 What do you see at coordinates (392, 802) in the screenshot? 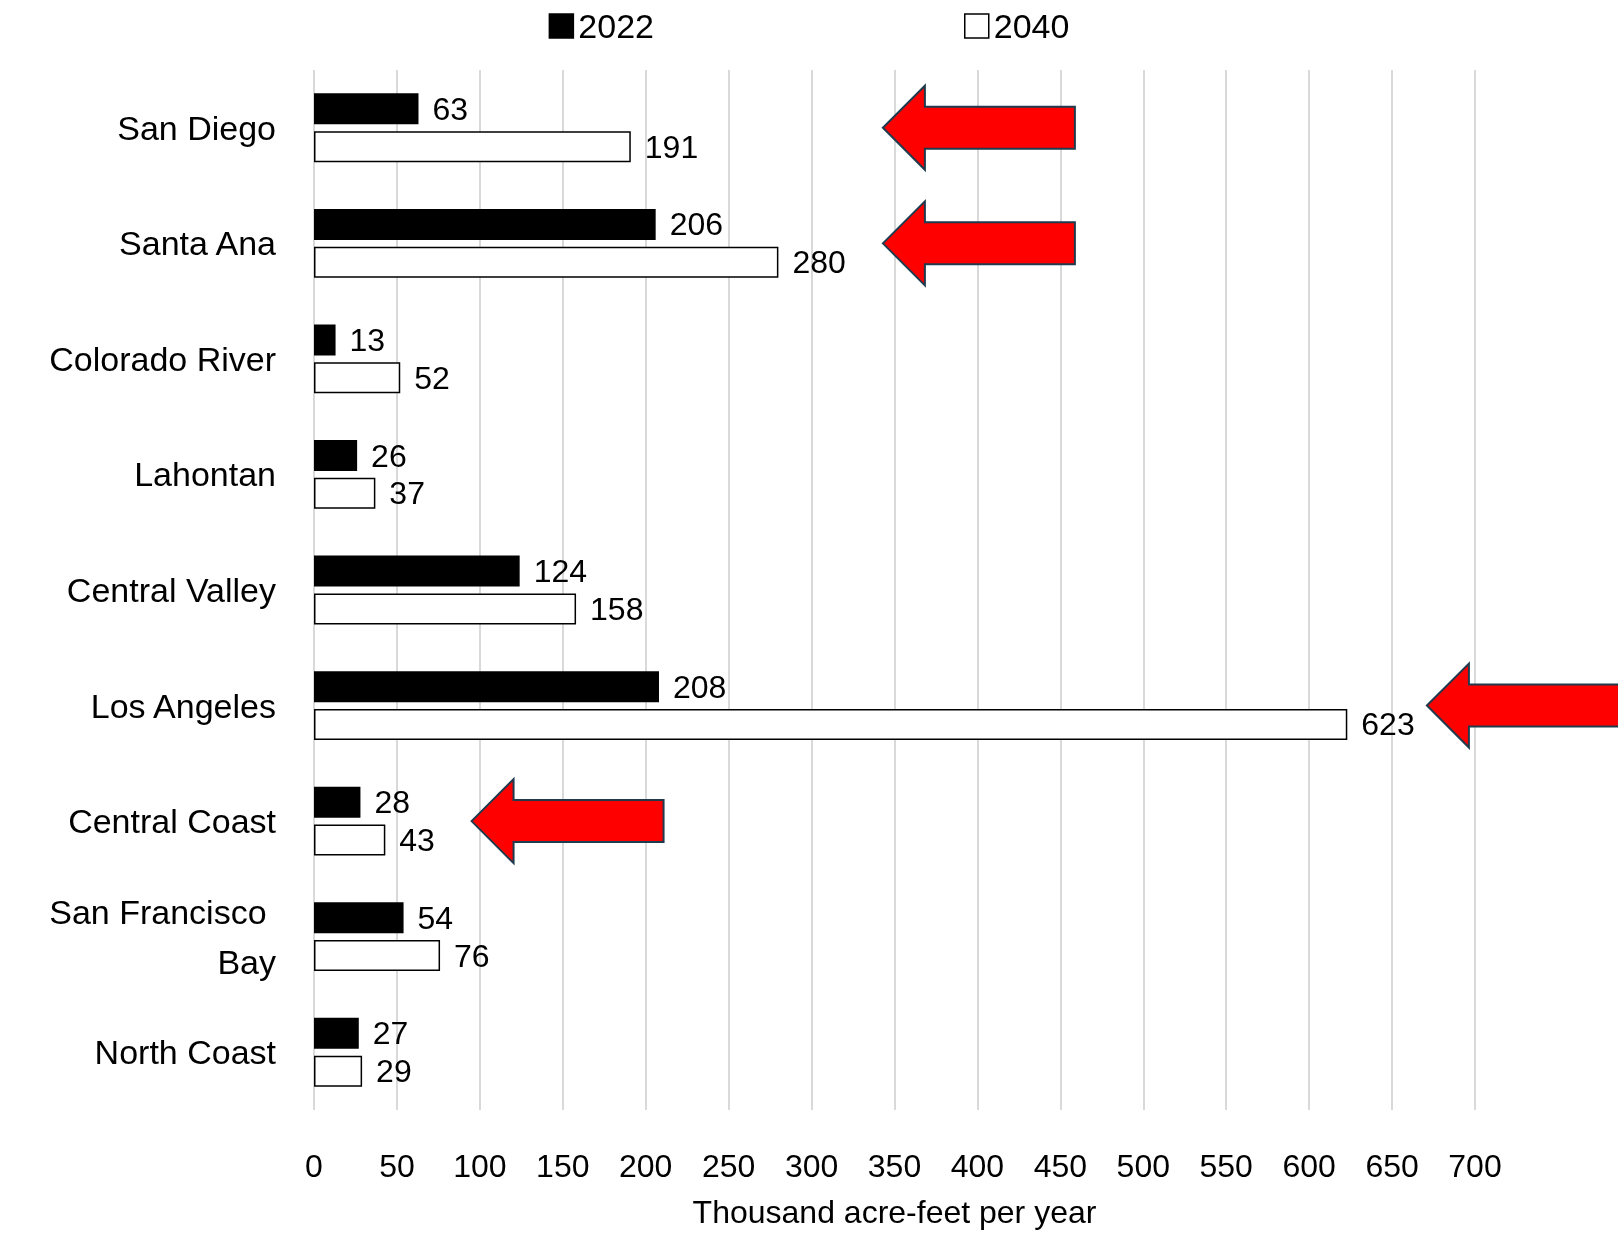
I see `data-label: 28` at bounding box center [392, 802].